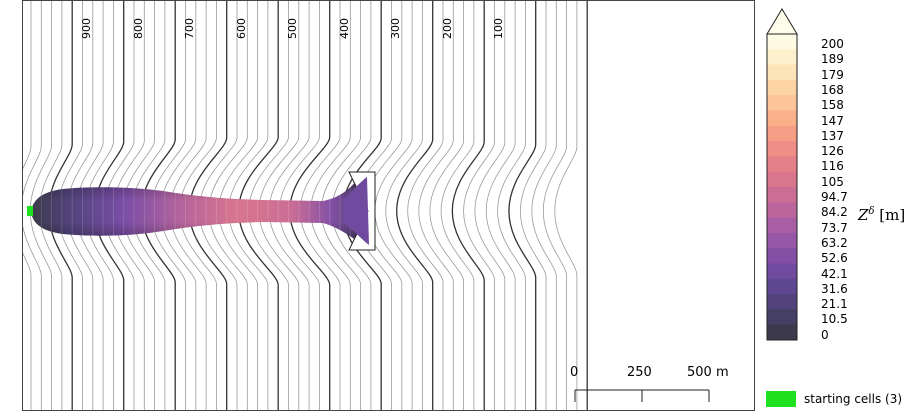  Describe the element at coordinates (834, 273) in the screenshot. I see `color-ramp-label: 42.1` at that location.